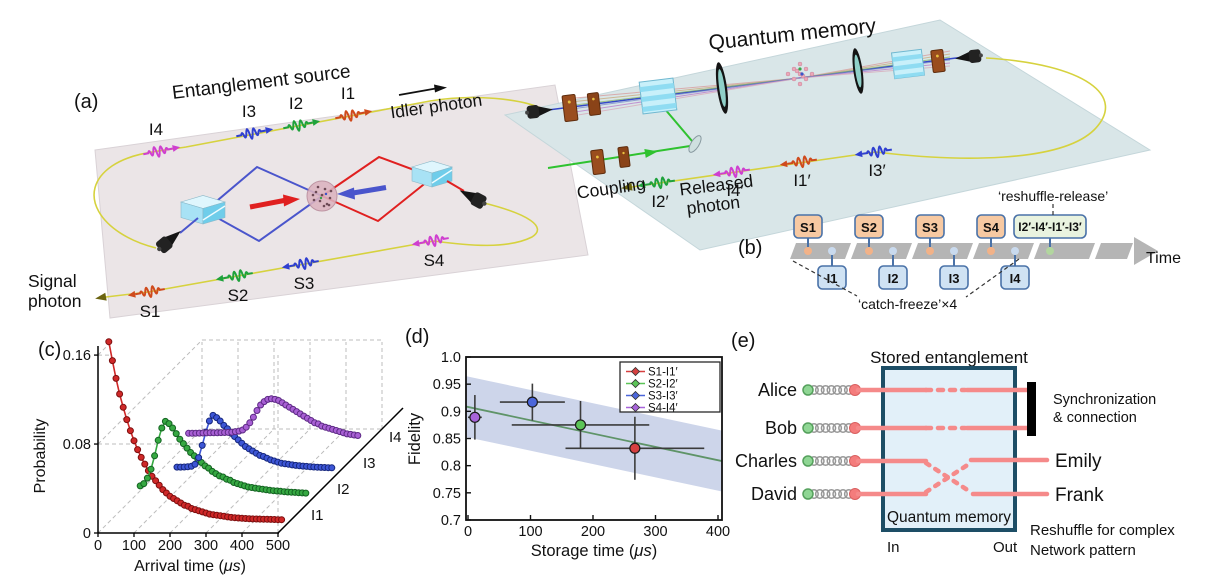  I want to click on wave-label-S2: S2, so click(238, 295).